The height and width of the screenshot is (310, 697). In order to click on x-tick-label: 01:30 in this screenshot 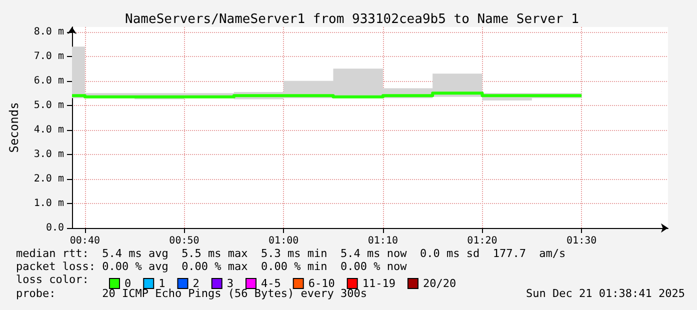, I will do `click(581, 241)`.